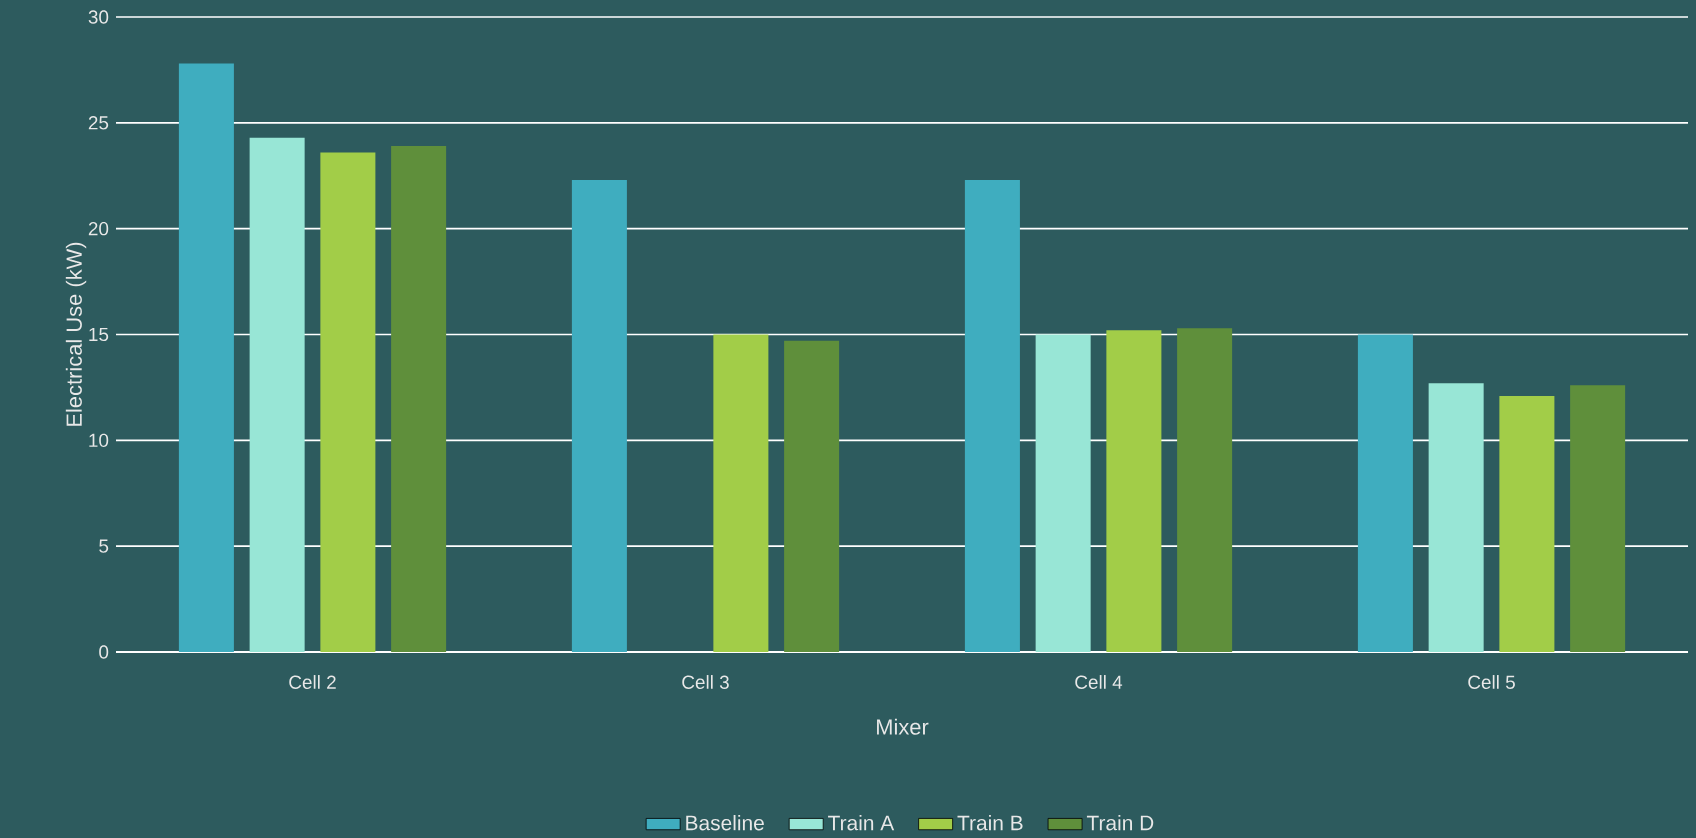 The width and height of the screenshot is (1696, 838). Describe the element at coordinates (99, 334) in the screenshot. I see `y-tick-label: 15` at that location.